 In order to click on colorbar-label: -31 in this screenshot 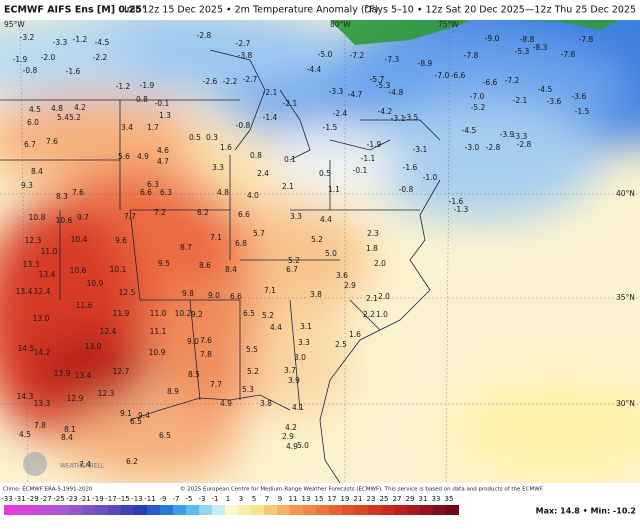, I will do `click(19, 499)`.